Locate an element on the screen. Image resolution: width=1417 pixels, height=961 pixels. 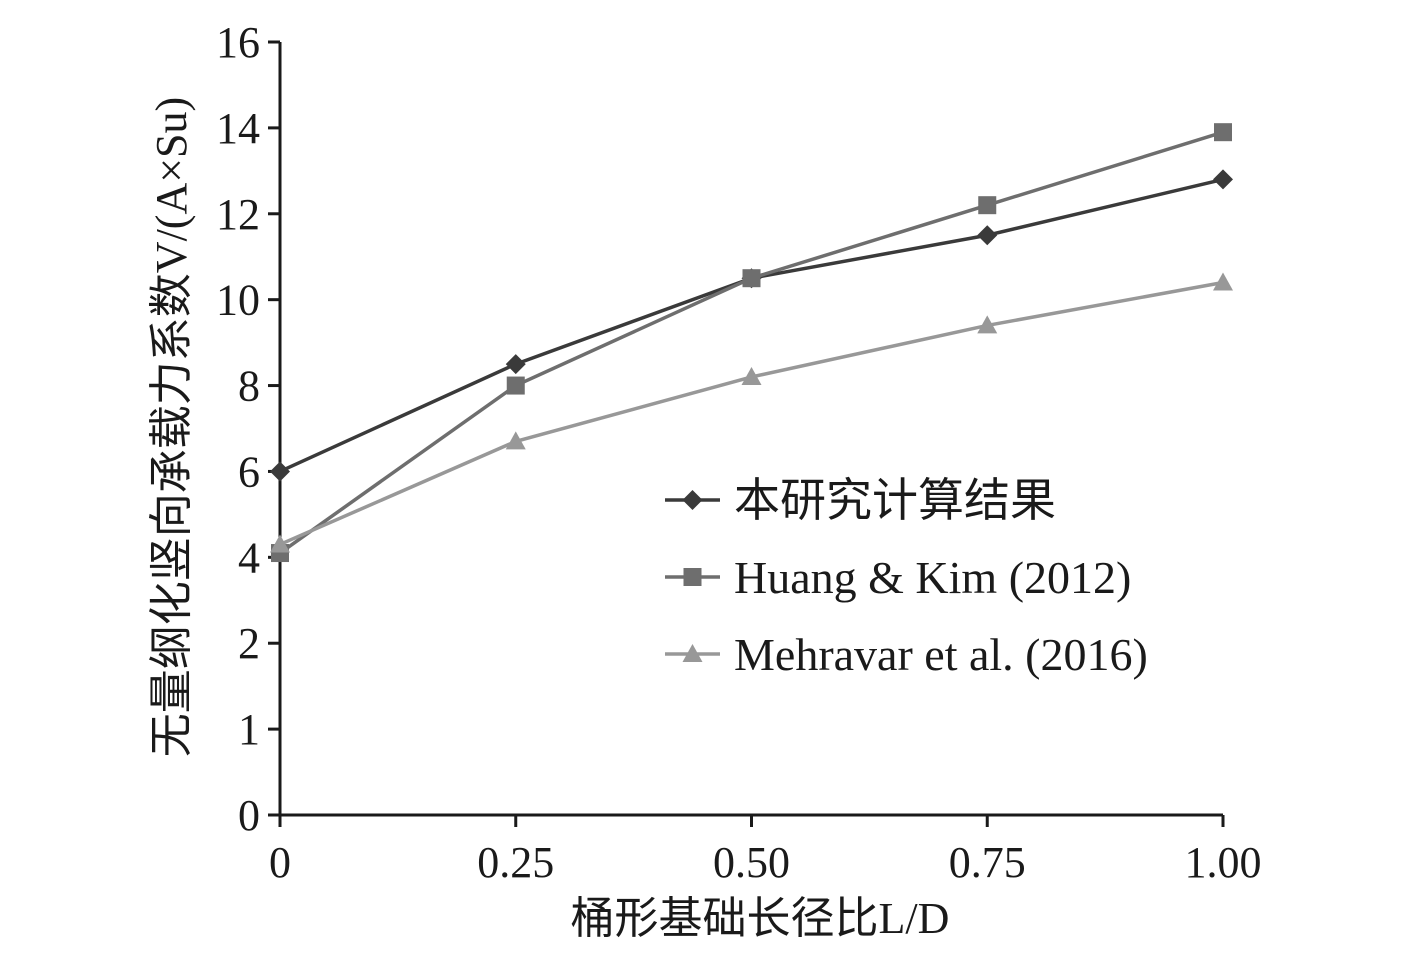
y-tick-label: 8 is located at coordinates (249, 386).